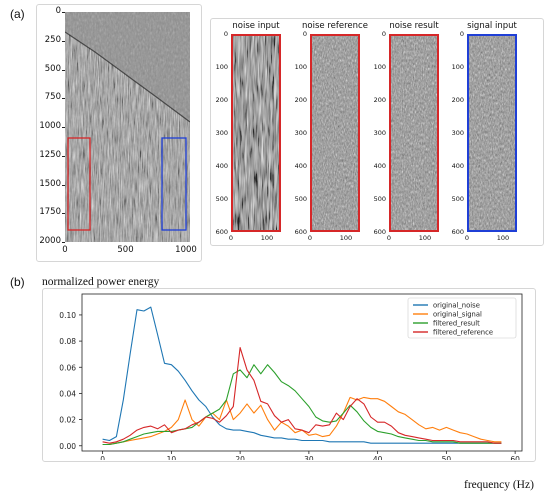 This screenshot has width=549, height=494. I want to click on x-tick-label: 20, so click(240, 457).